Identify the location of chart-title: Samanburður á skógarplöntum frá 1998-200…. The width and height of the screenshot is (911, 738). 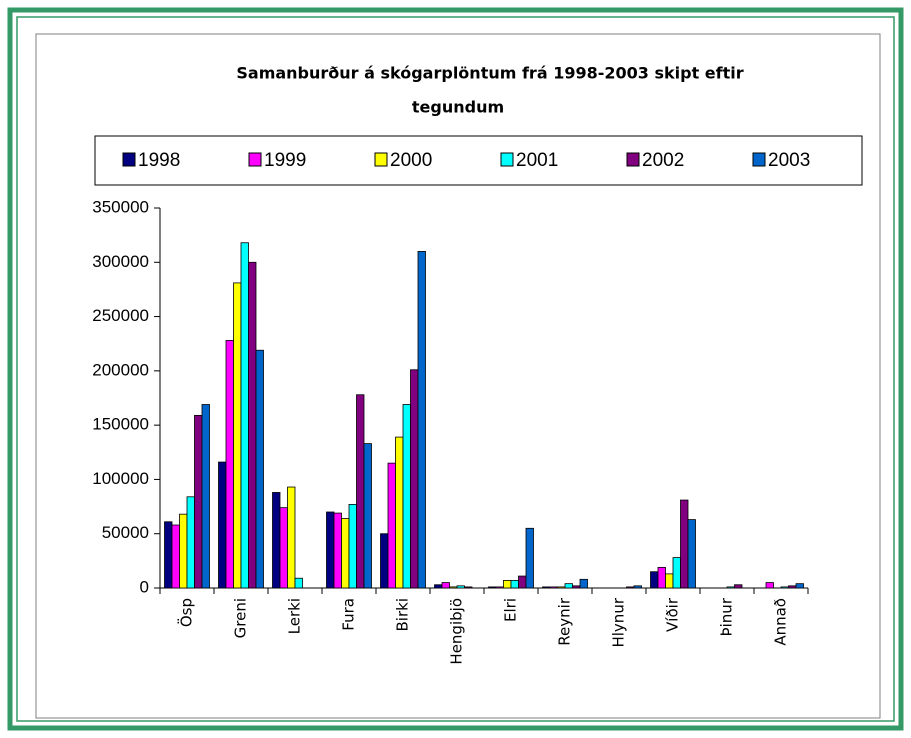
(489, 73).